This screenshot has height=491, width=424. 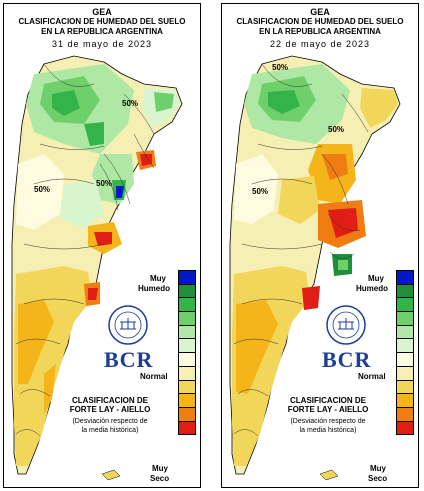 I want to click on map-date: 31 de mayo de 2023, so click(x=102, y=44).